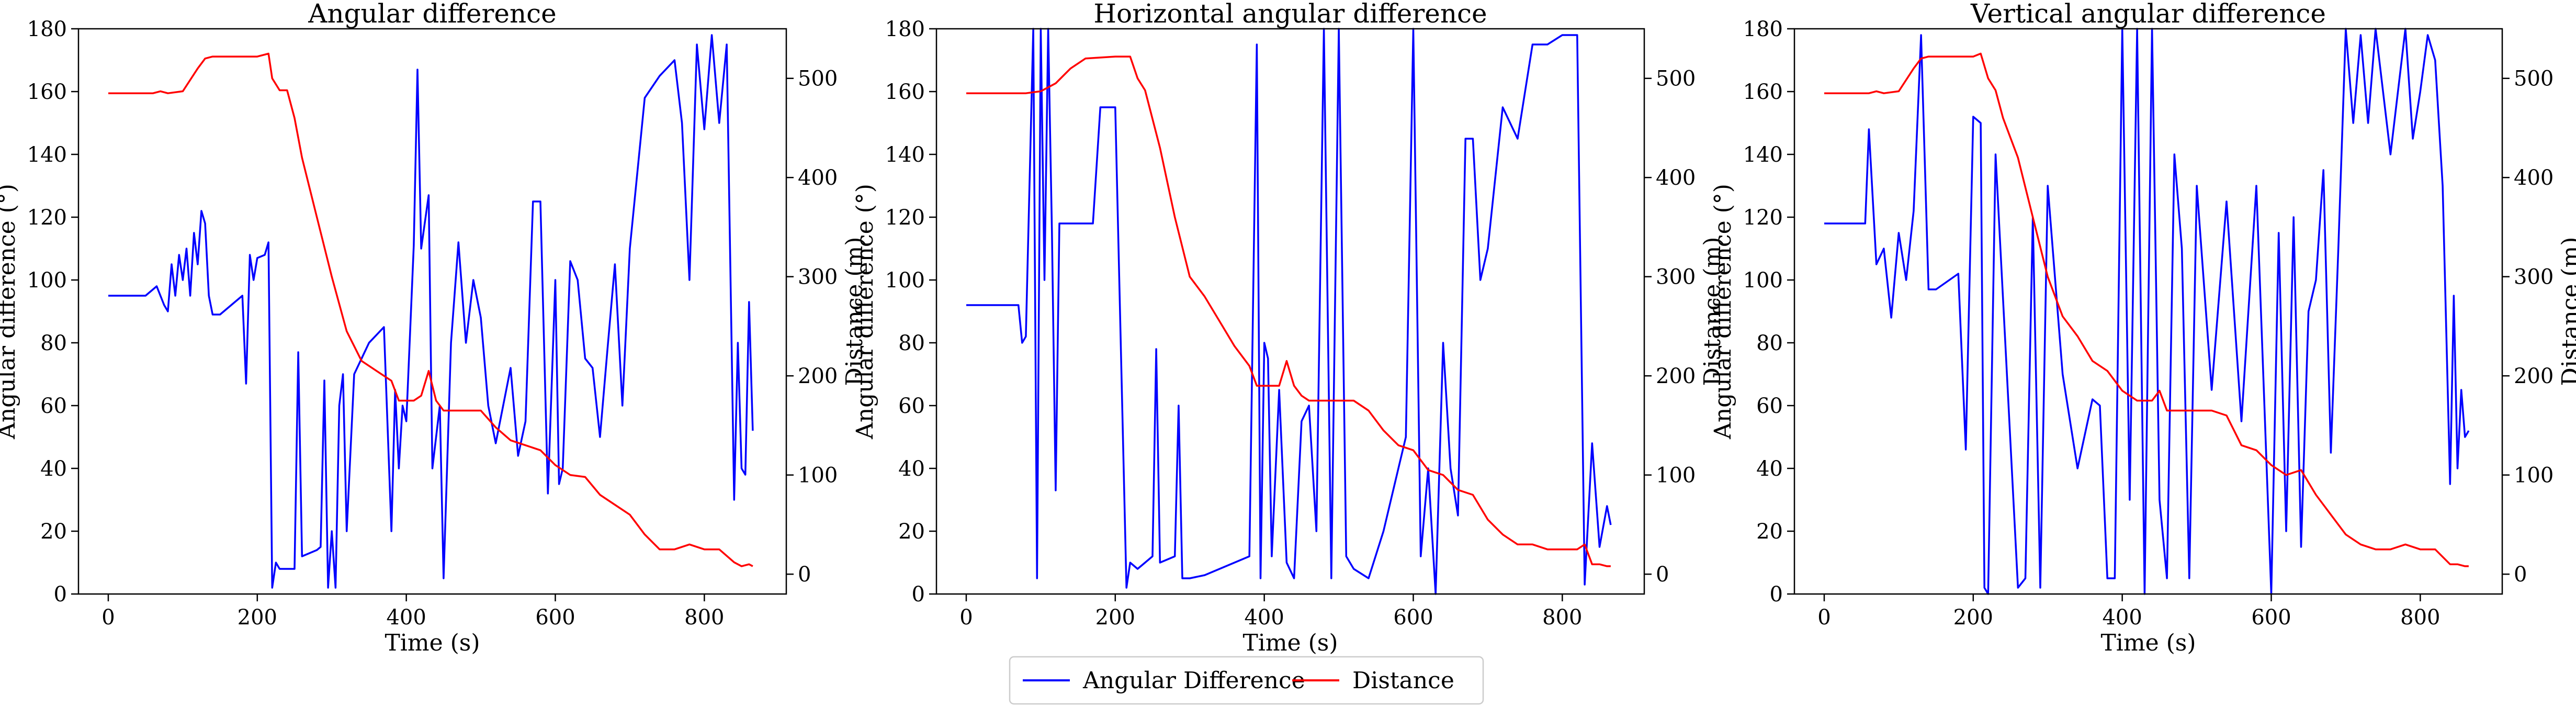  Describe the element at coordinates (1193, 680) in the screenshot. I see `legend-label-angular-difference: Angular Difference` at that location.